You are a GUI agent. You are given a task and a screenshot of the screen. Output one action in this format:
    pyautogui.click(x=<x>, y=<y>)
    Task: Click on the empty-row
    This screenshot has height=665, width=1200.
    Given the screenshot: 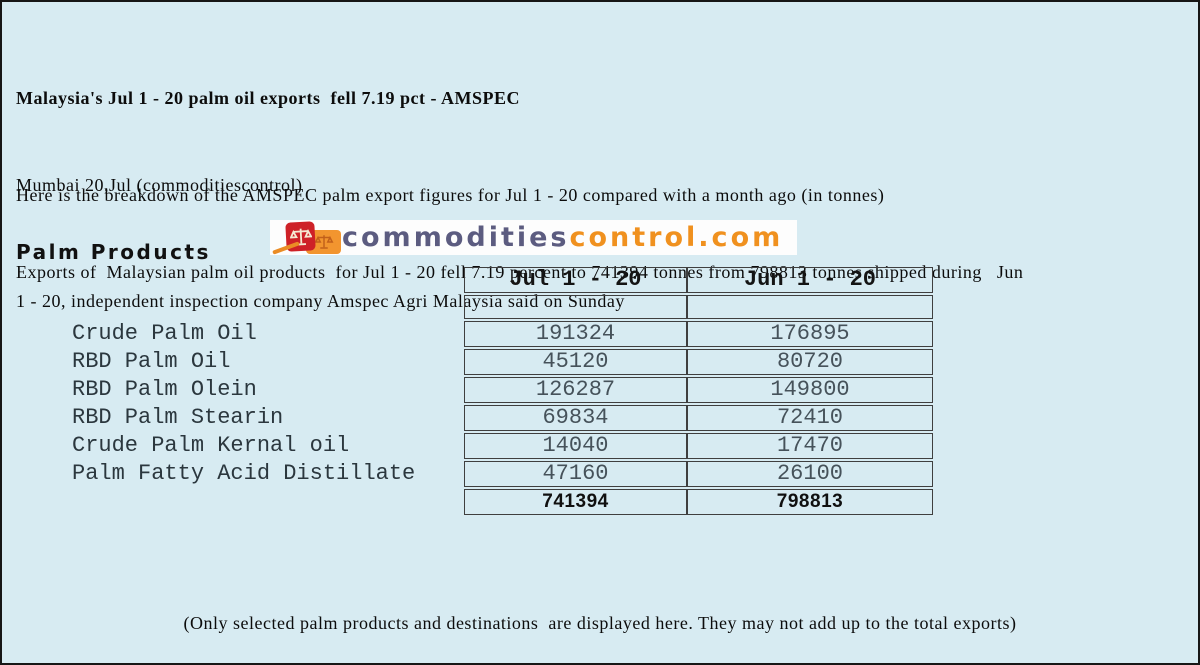 What is the action you would take?
    pyautogui.click(x=502, y=307)
    